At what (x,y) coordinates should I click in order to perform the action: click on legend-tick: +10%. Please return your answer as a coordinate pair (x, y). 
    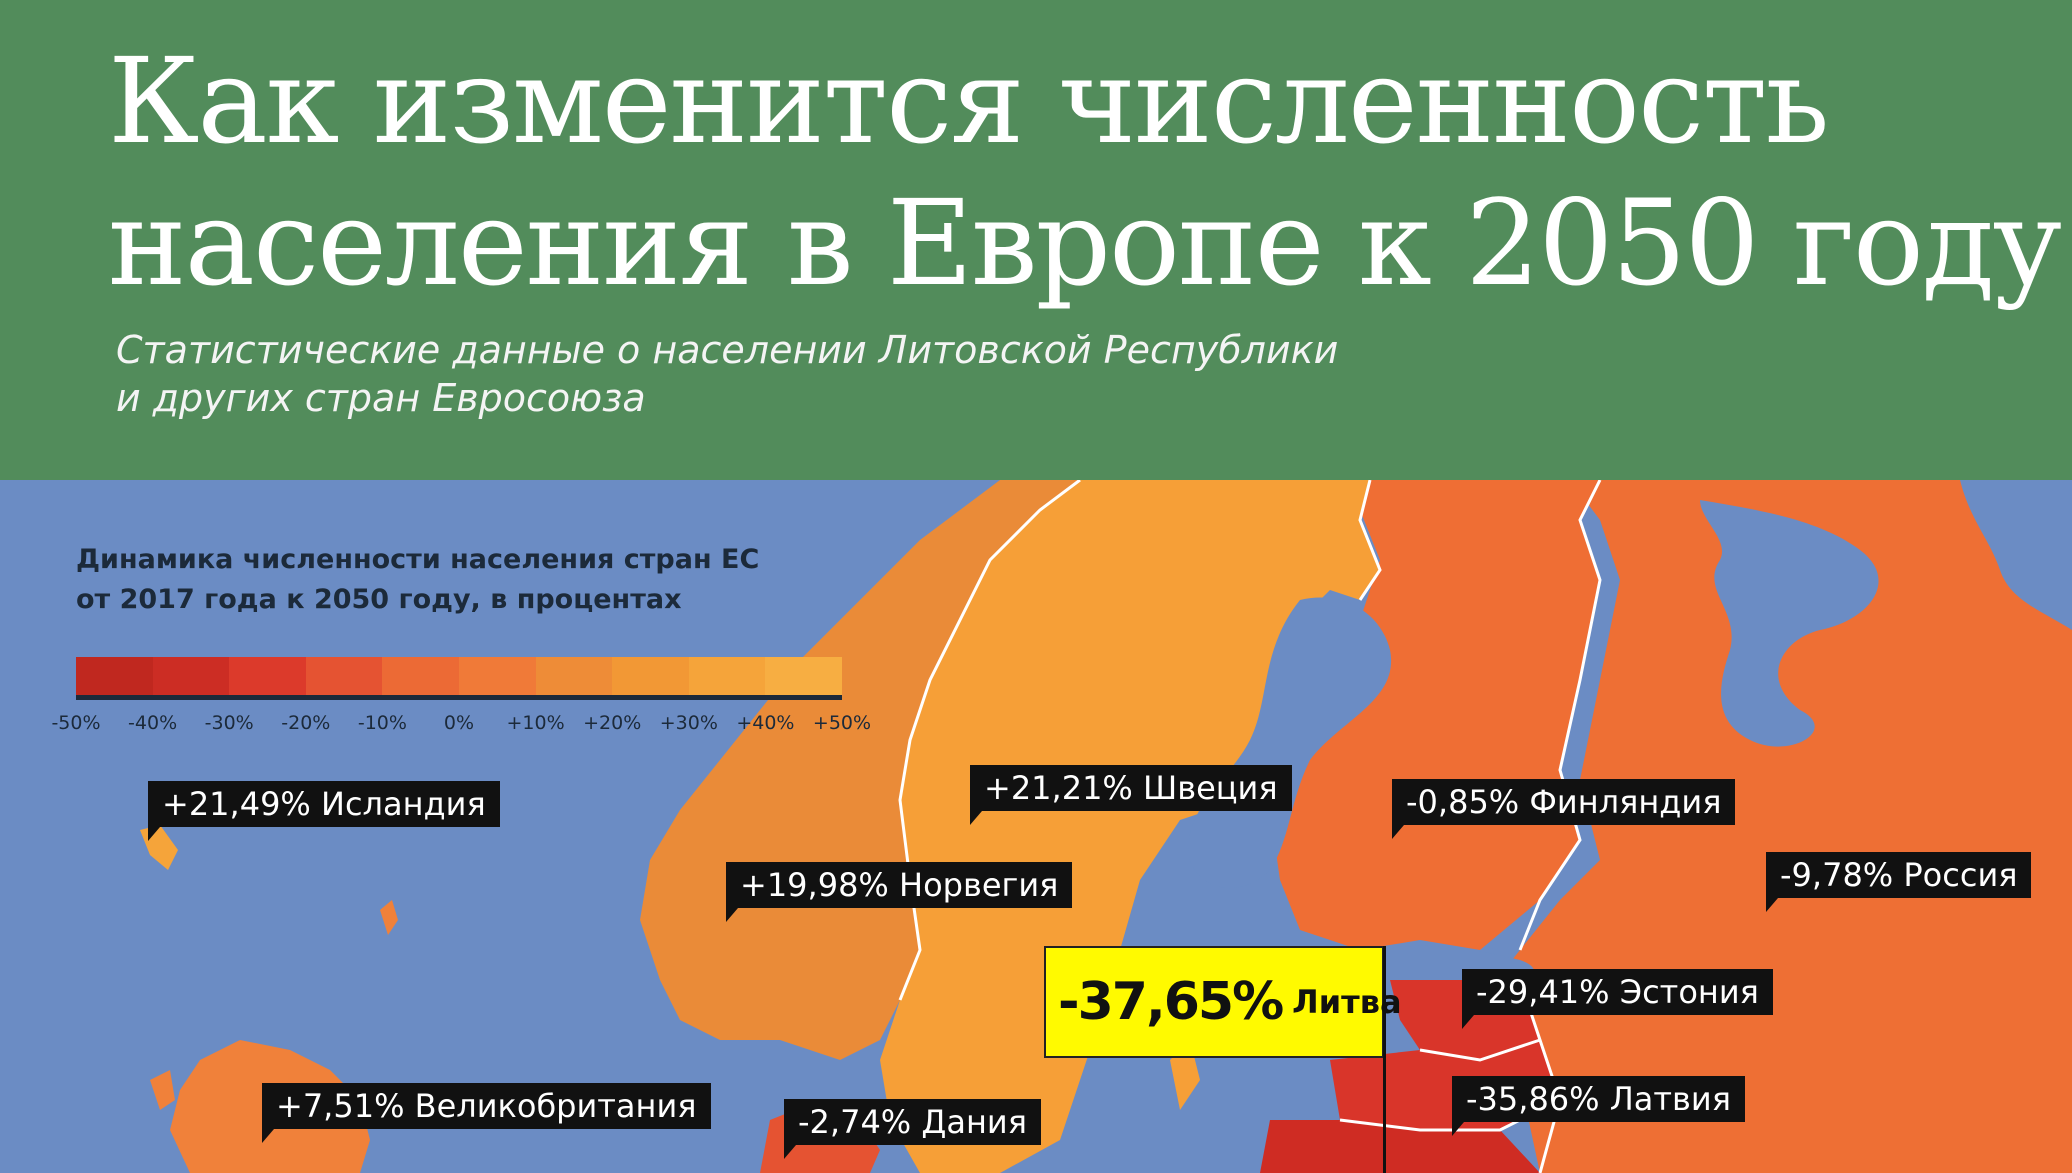
    Looking at the image, I should click on (535, 723).